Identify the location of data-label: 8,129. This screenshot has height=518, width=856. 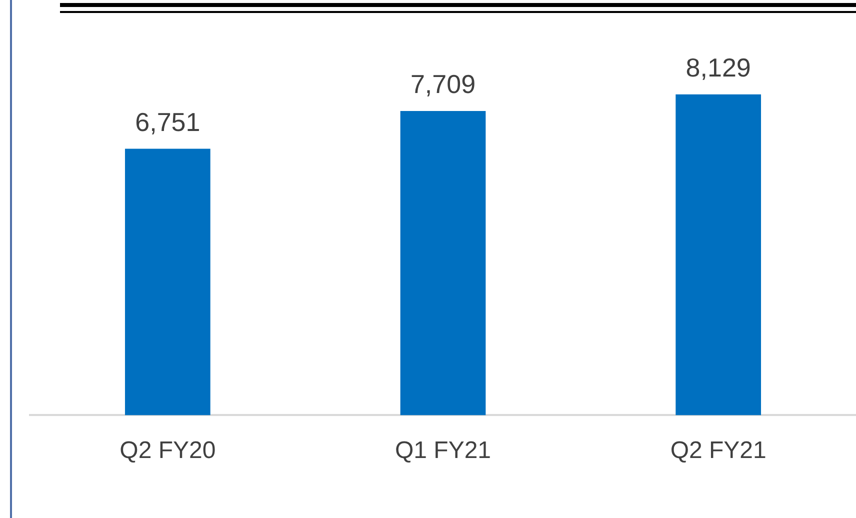
(718, 67).